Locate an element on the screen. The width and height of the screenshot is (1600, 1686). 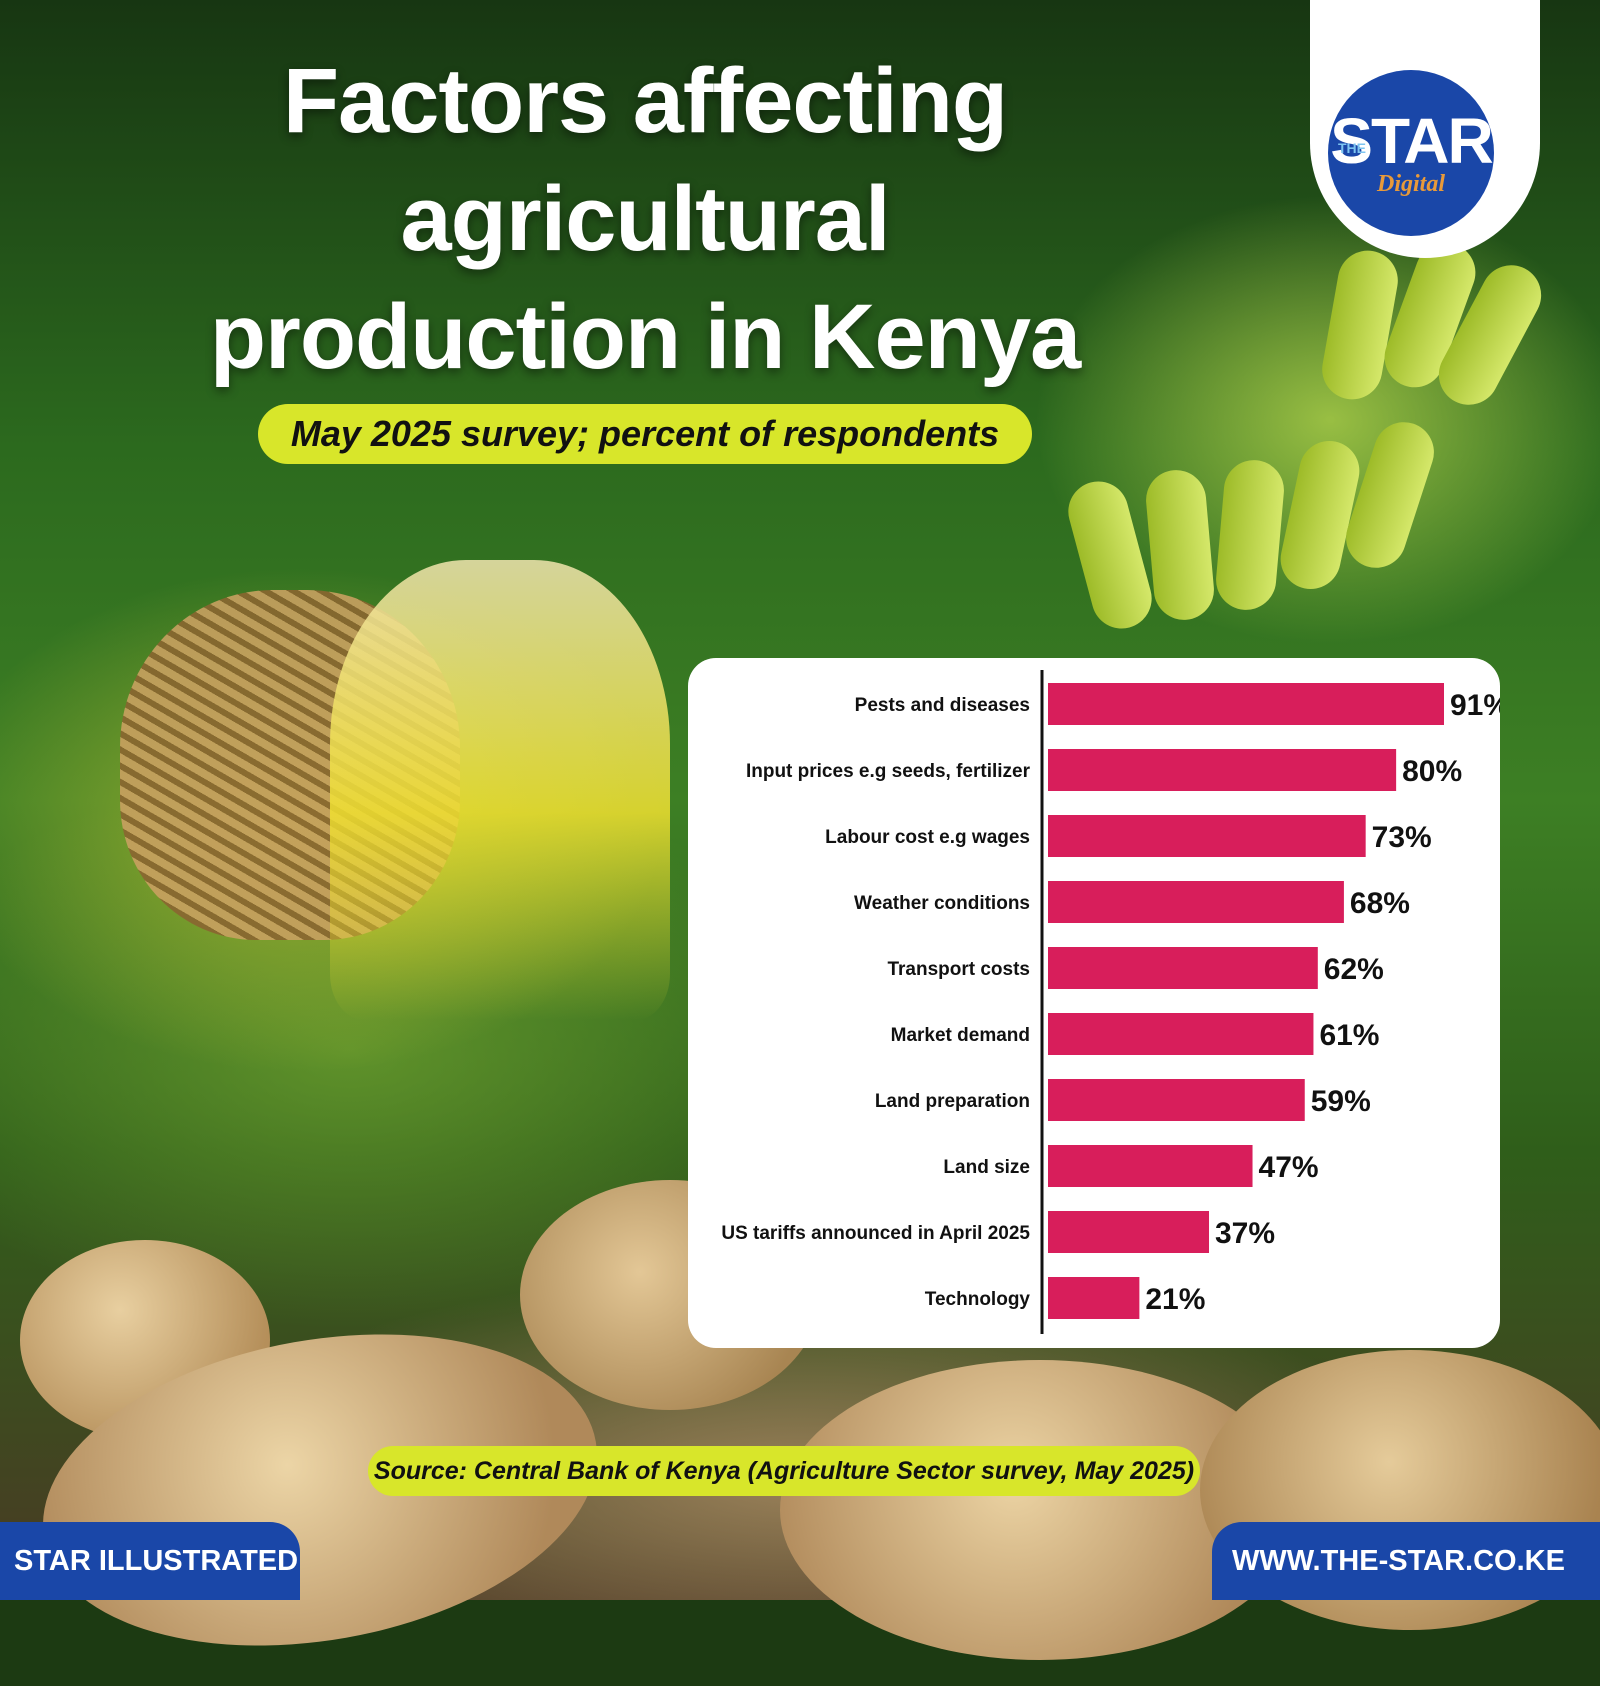
category-label: US tariffs announced in April 2025 is located at coordinates (875, 1233).